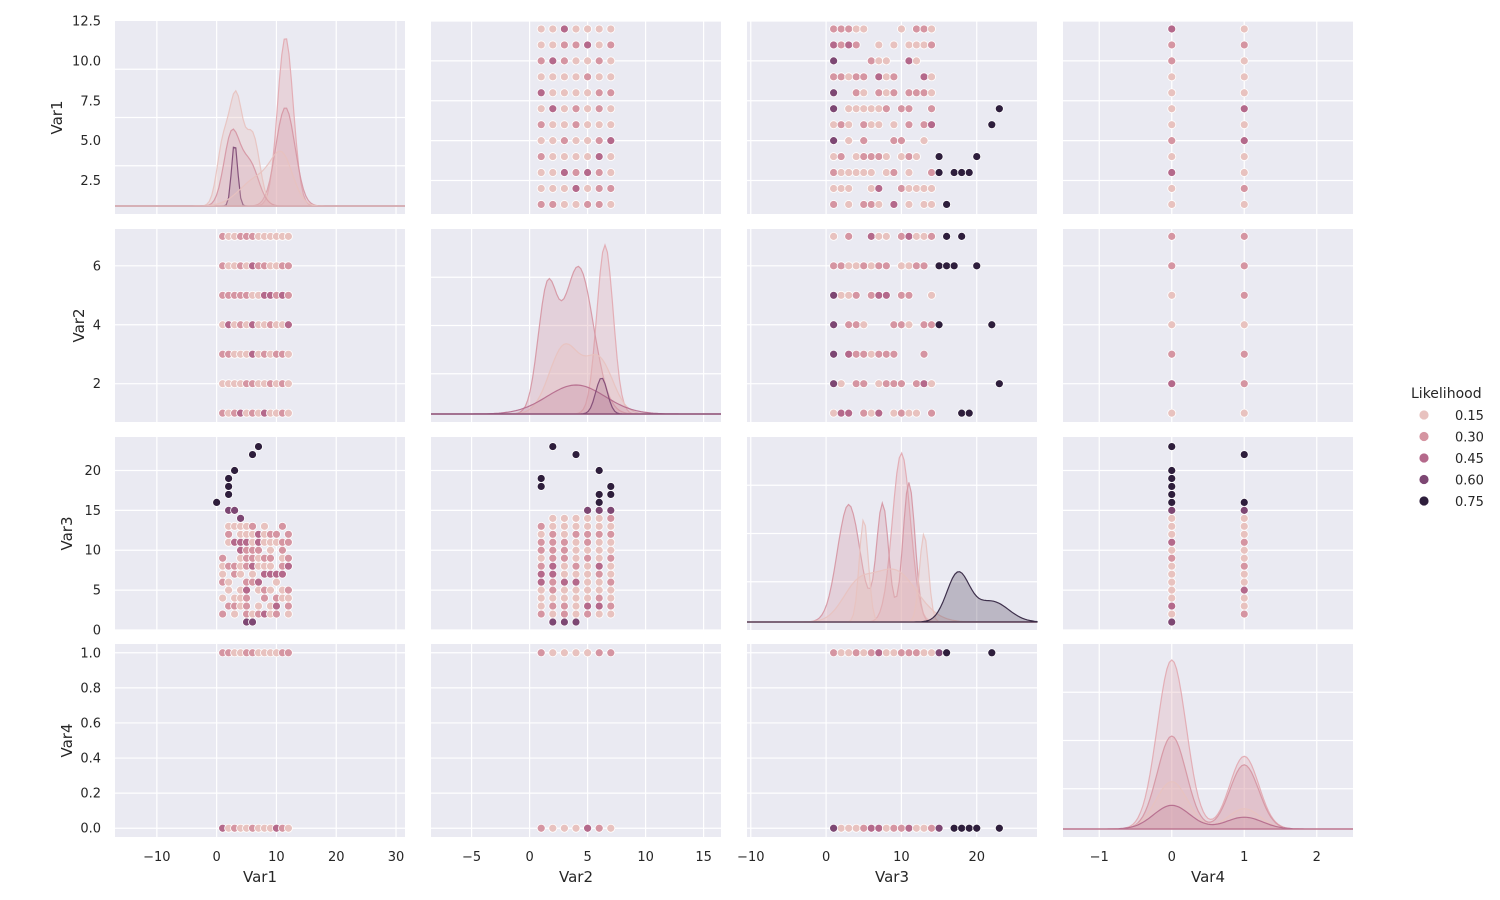 The width and height of the screenshot is (1500, 900). I want to click on panel-var4-vs-var3, so click(892, 740).